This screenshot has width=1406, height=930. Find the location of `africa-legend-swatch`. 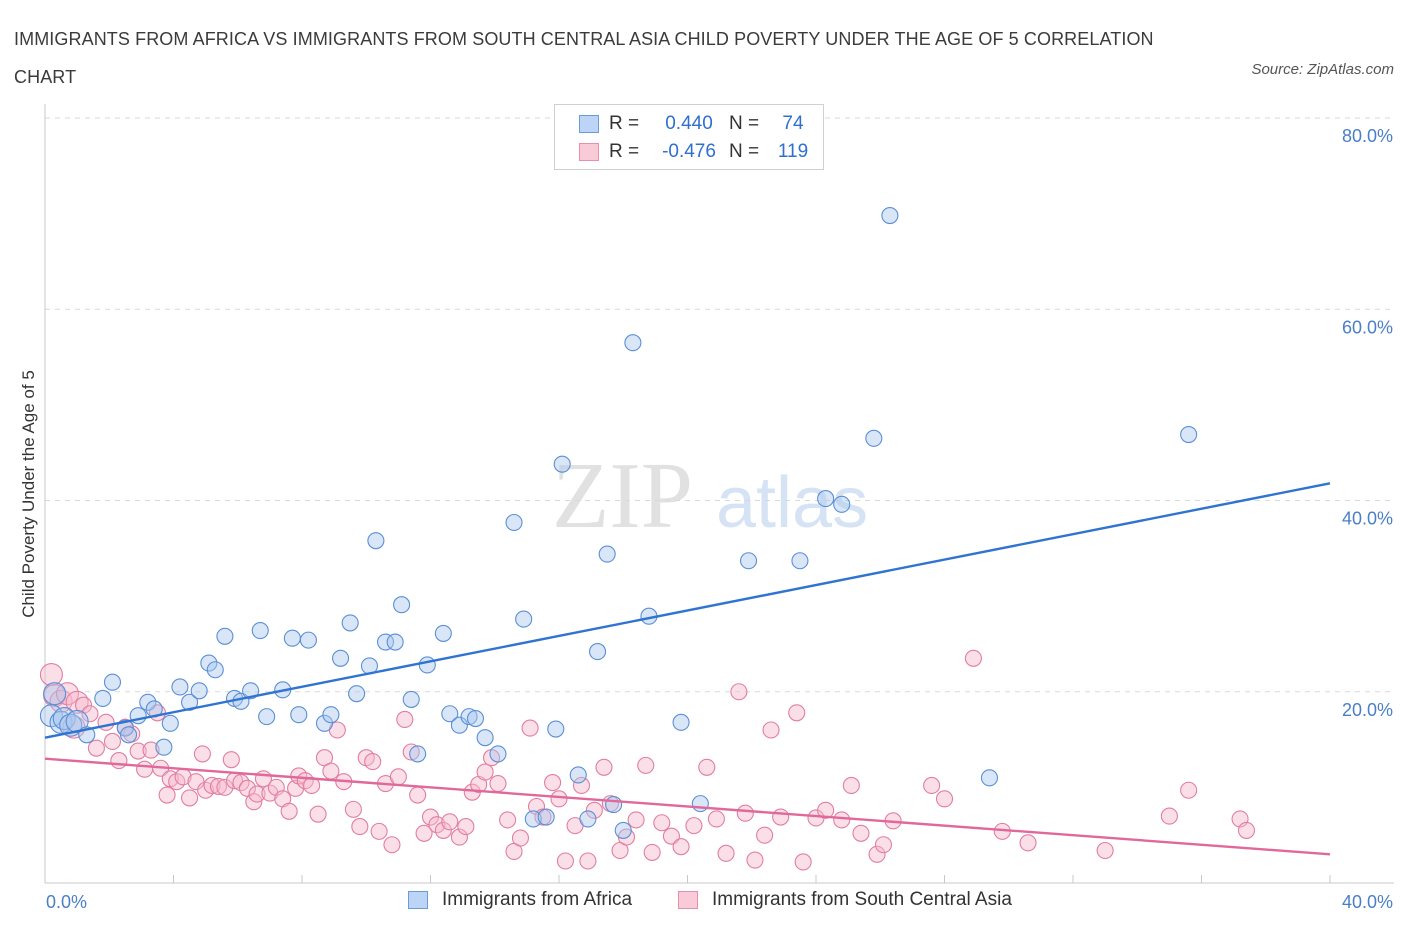

africa-legend-swatch is located at coordinates (418, 900).